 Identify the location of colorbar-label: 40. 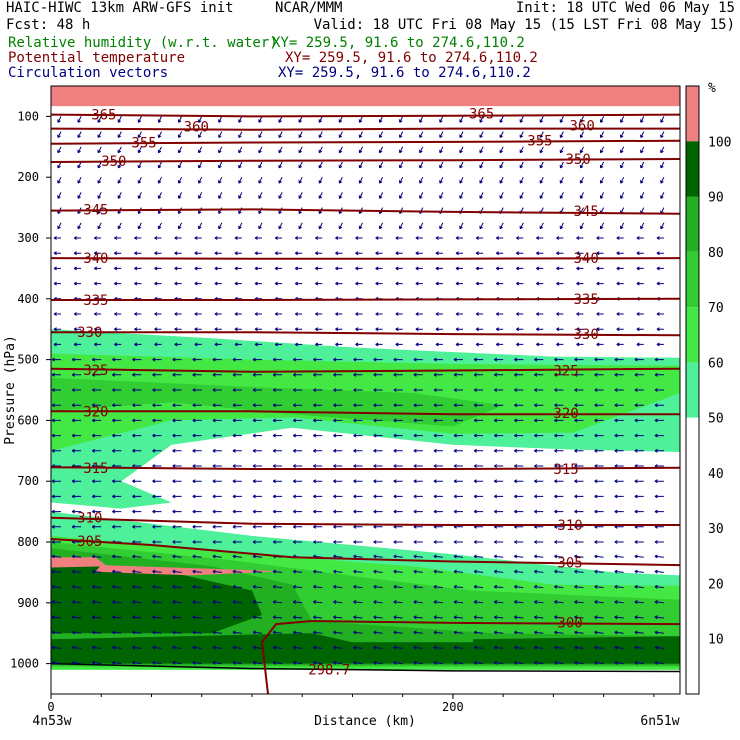
(716, 474).